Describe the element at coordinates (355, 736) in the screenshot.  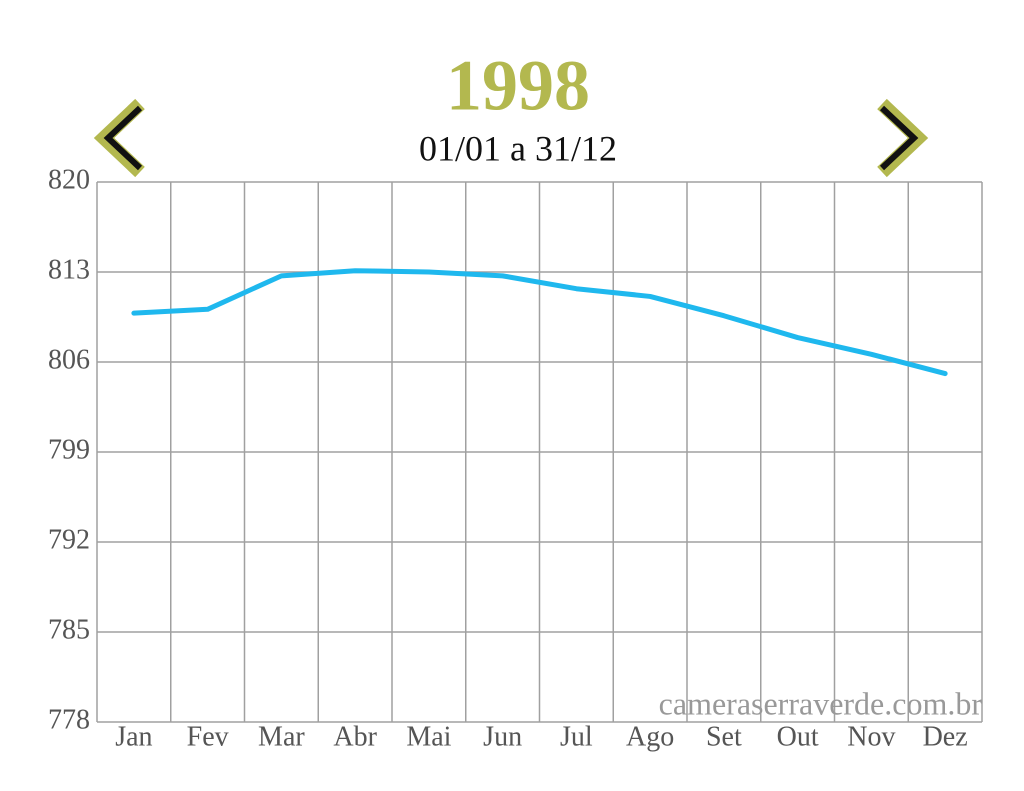
I see `x-tick-label: Abr` at that location.